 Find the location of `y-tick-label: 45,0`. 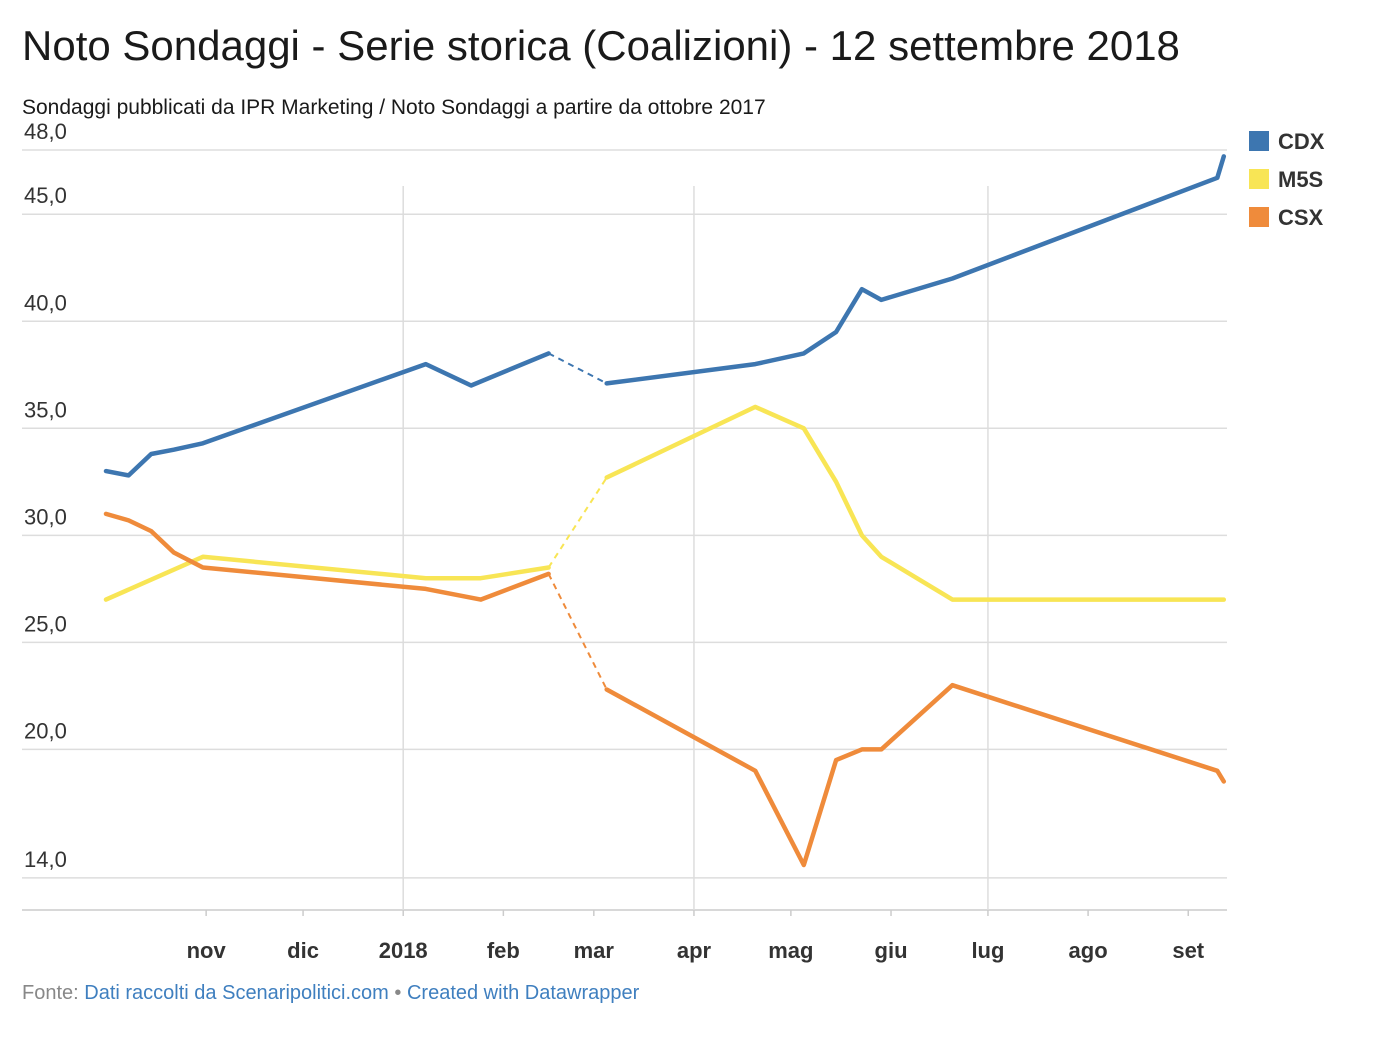

y-tick-label: 45,0 is located at coordinates (45, 195).